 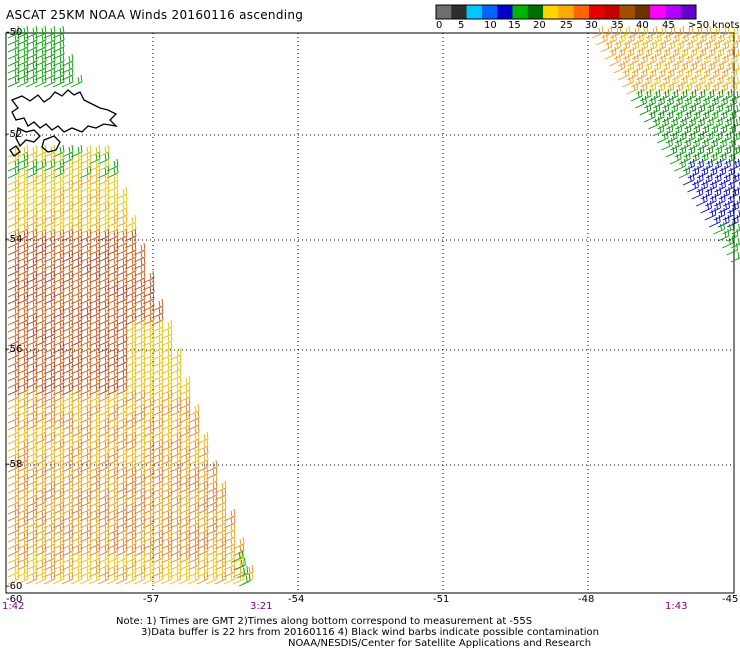 I want to click on legend-color-bar, so click(x=566, y=12).